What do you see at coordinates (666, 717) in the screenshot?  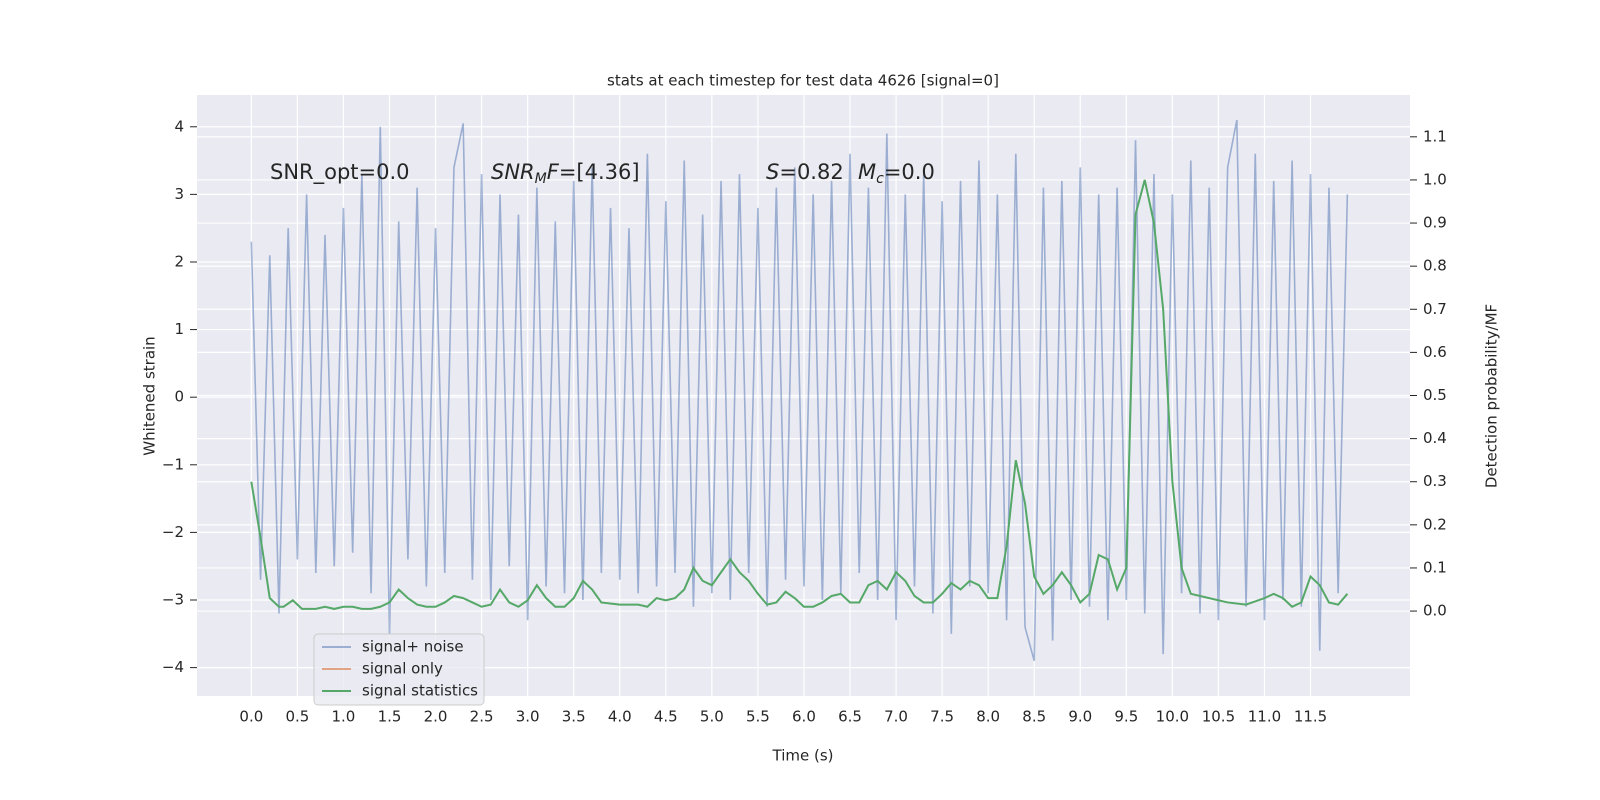 I see `x-tick-label: 4.5` at bounding box center [666, 717].